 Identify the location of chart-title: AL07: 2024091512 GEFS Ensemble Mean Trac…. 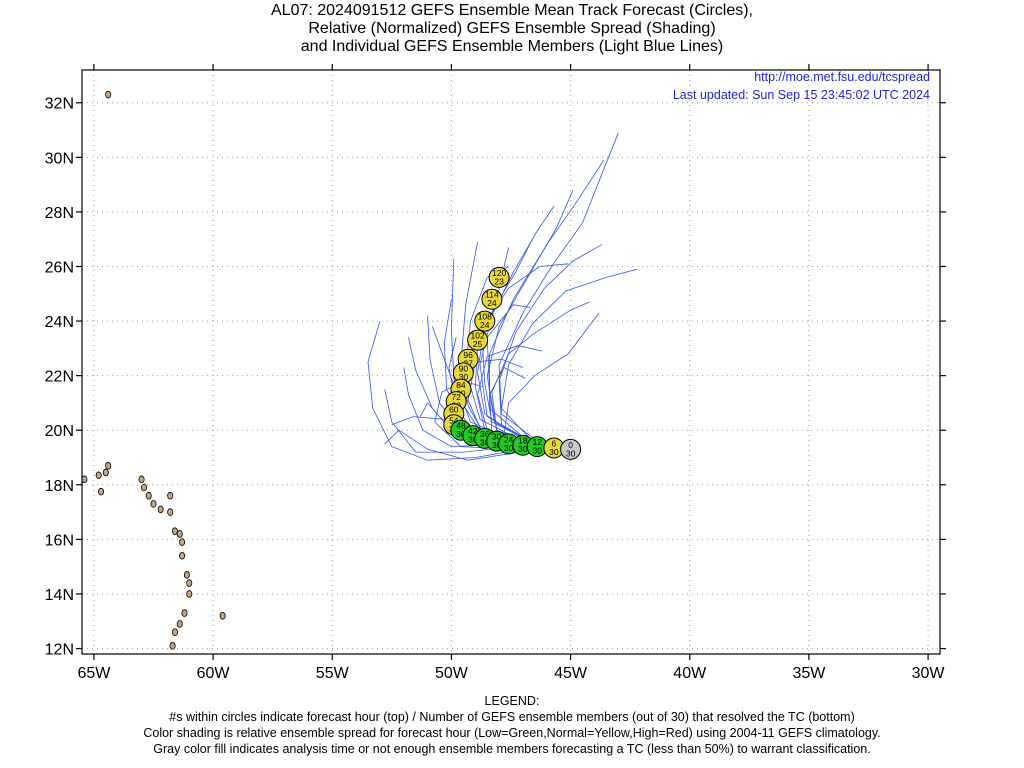
(512, 29).